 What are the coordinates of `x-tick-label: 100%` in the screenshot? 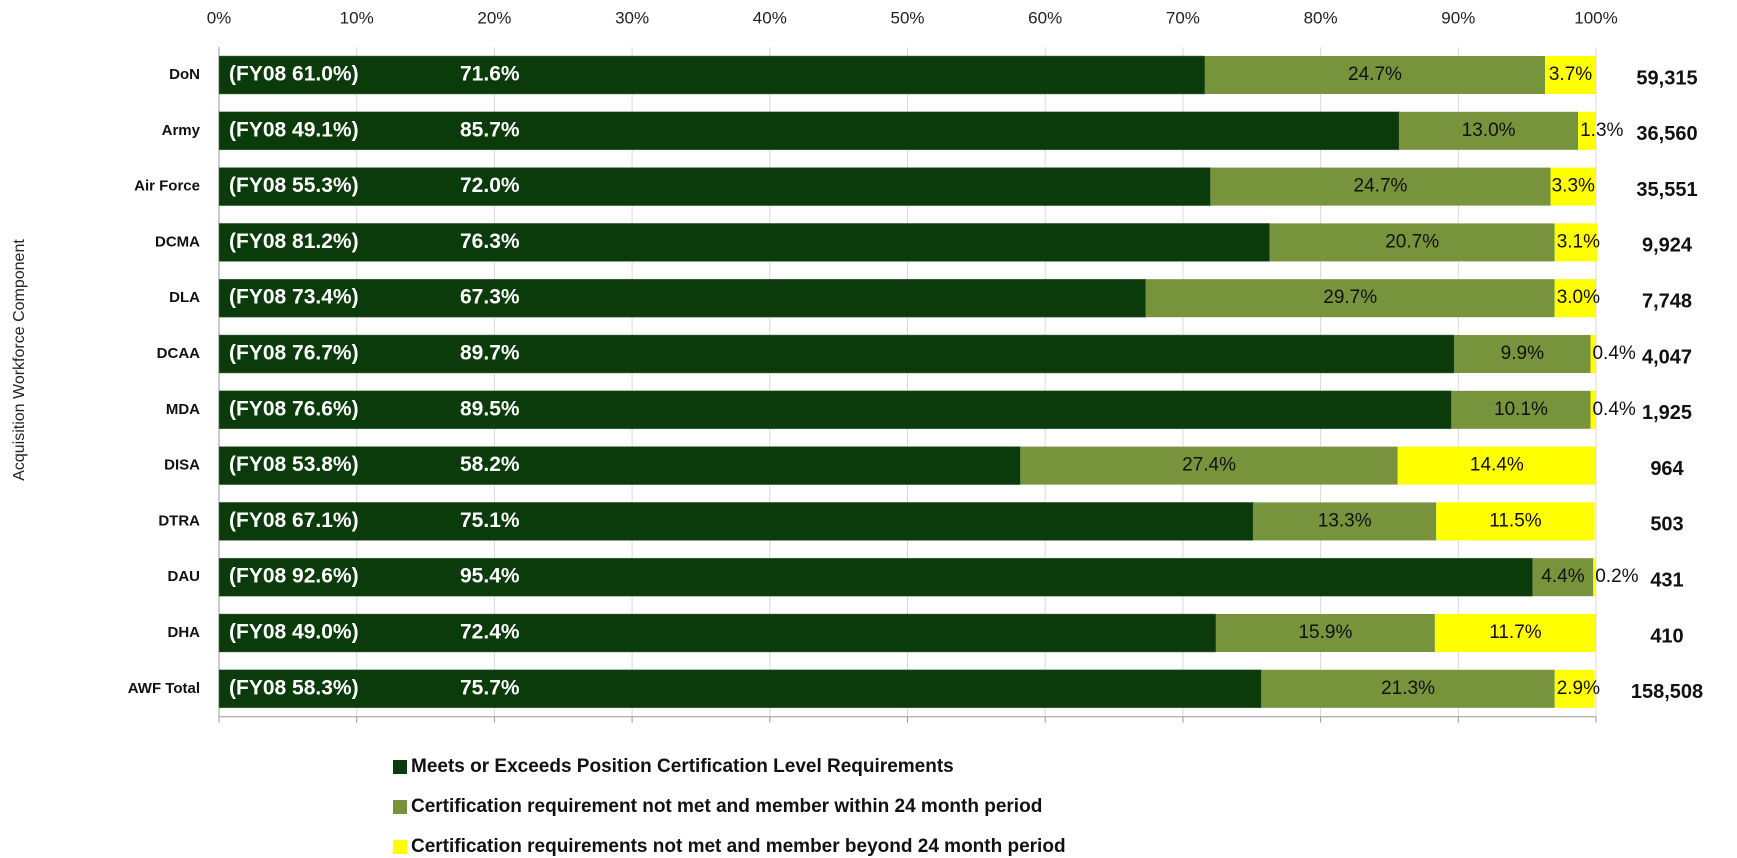 It's located at (1595, 17).